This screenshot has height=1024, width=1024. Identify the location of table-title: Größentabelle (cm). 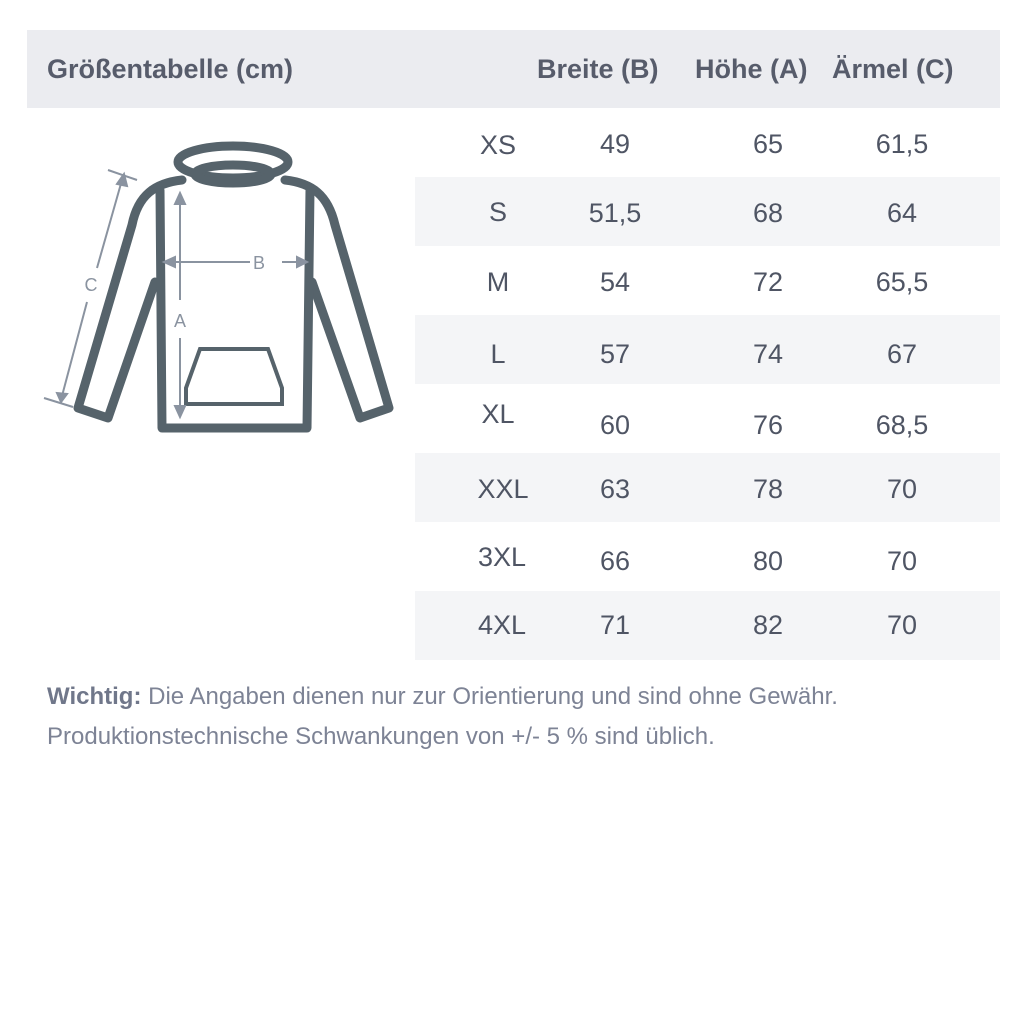
(170, 69).